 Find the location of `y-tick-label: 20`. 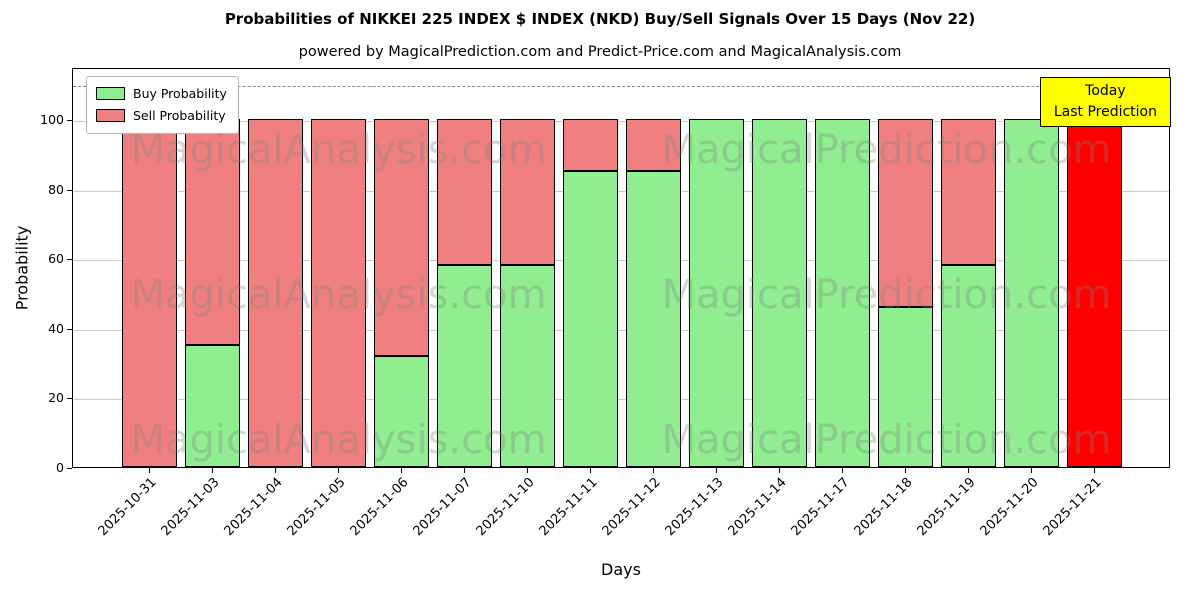

y-tick-label: 20 is located at coordinates (56, 398).